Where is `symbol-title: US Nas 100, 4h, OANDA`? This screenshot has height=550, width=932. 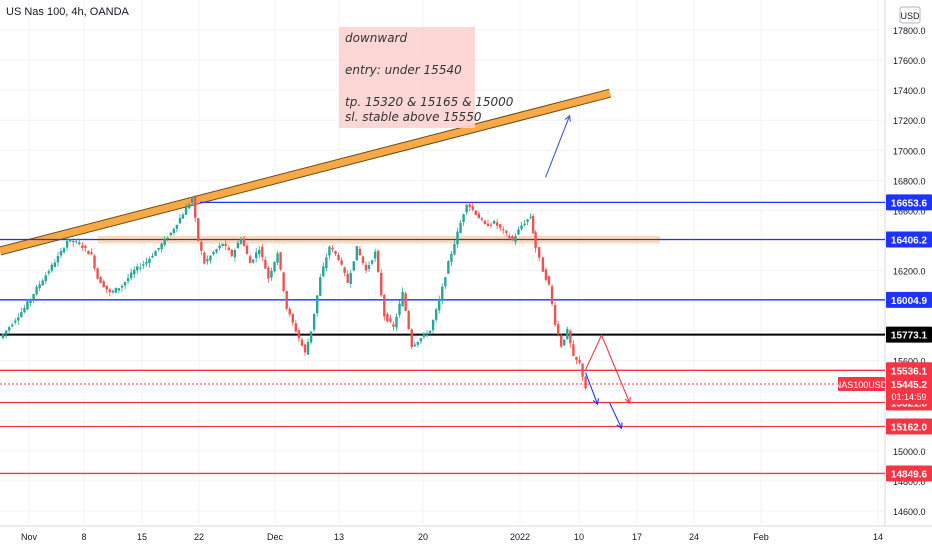
symbol-title: US Nas 100, 4h, OANDA is located at coordinates (68, 12).